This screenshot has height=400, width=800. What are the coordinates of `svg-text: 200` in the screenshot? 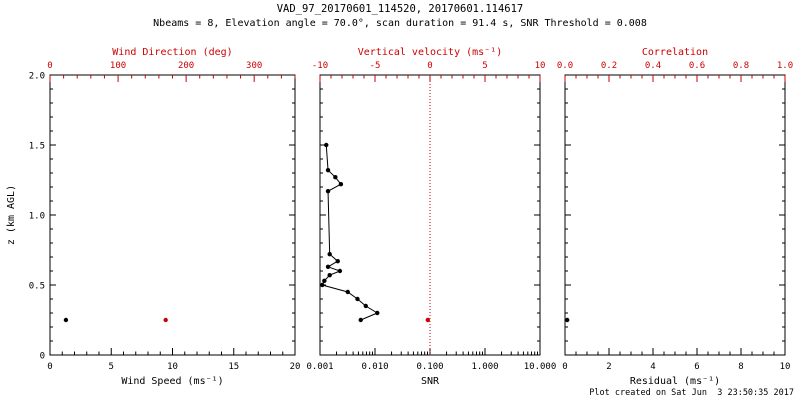 It's located at (186, 66).